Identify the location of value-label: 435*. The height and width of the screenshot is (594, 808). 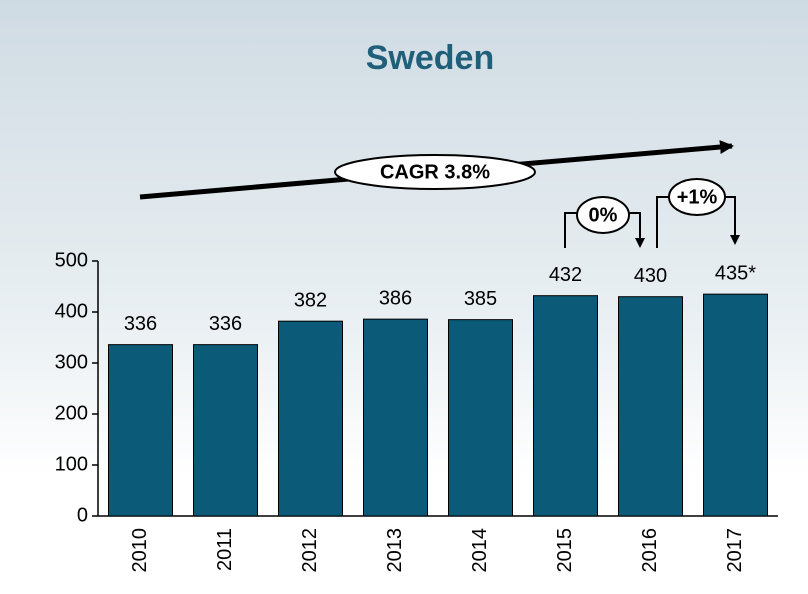
(735, 273).